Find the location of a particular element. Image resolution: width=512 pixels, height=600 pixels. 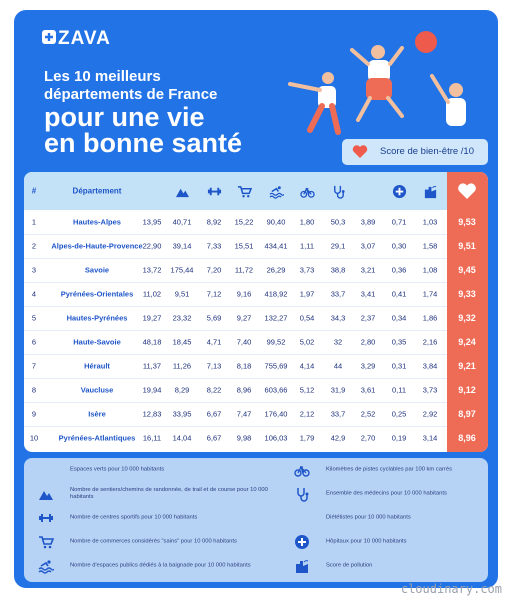

cell-value: 0,54 is located at coordinates (307, 318).